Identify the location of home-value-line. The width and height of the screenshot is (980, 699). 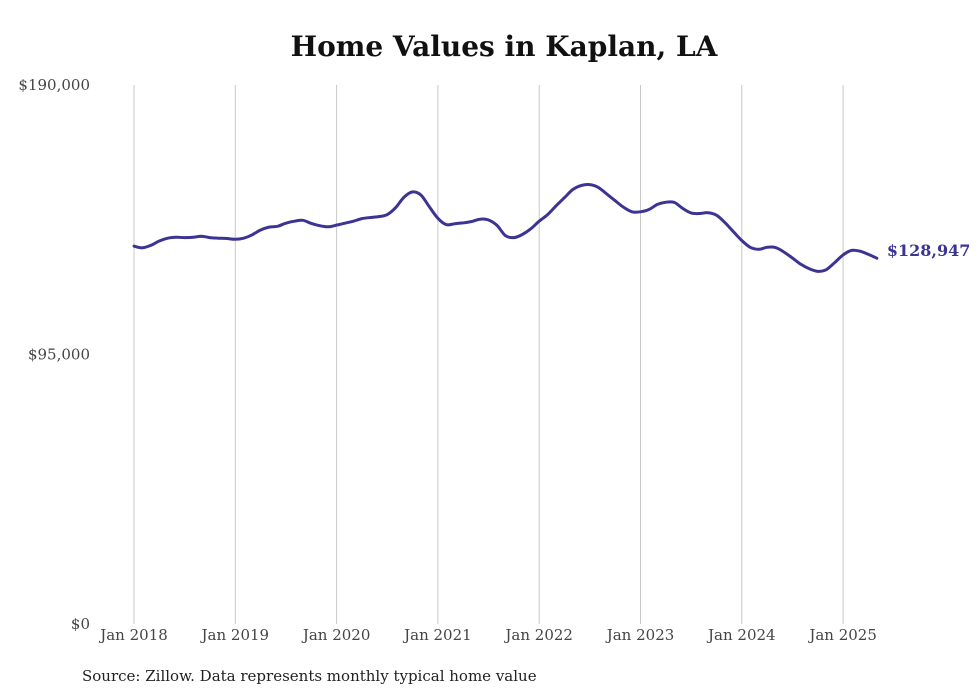
(505, 227).